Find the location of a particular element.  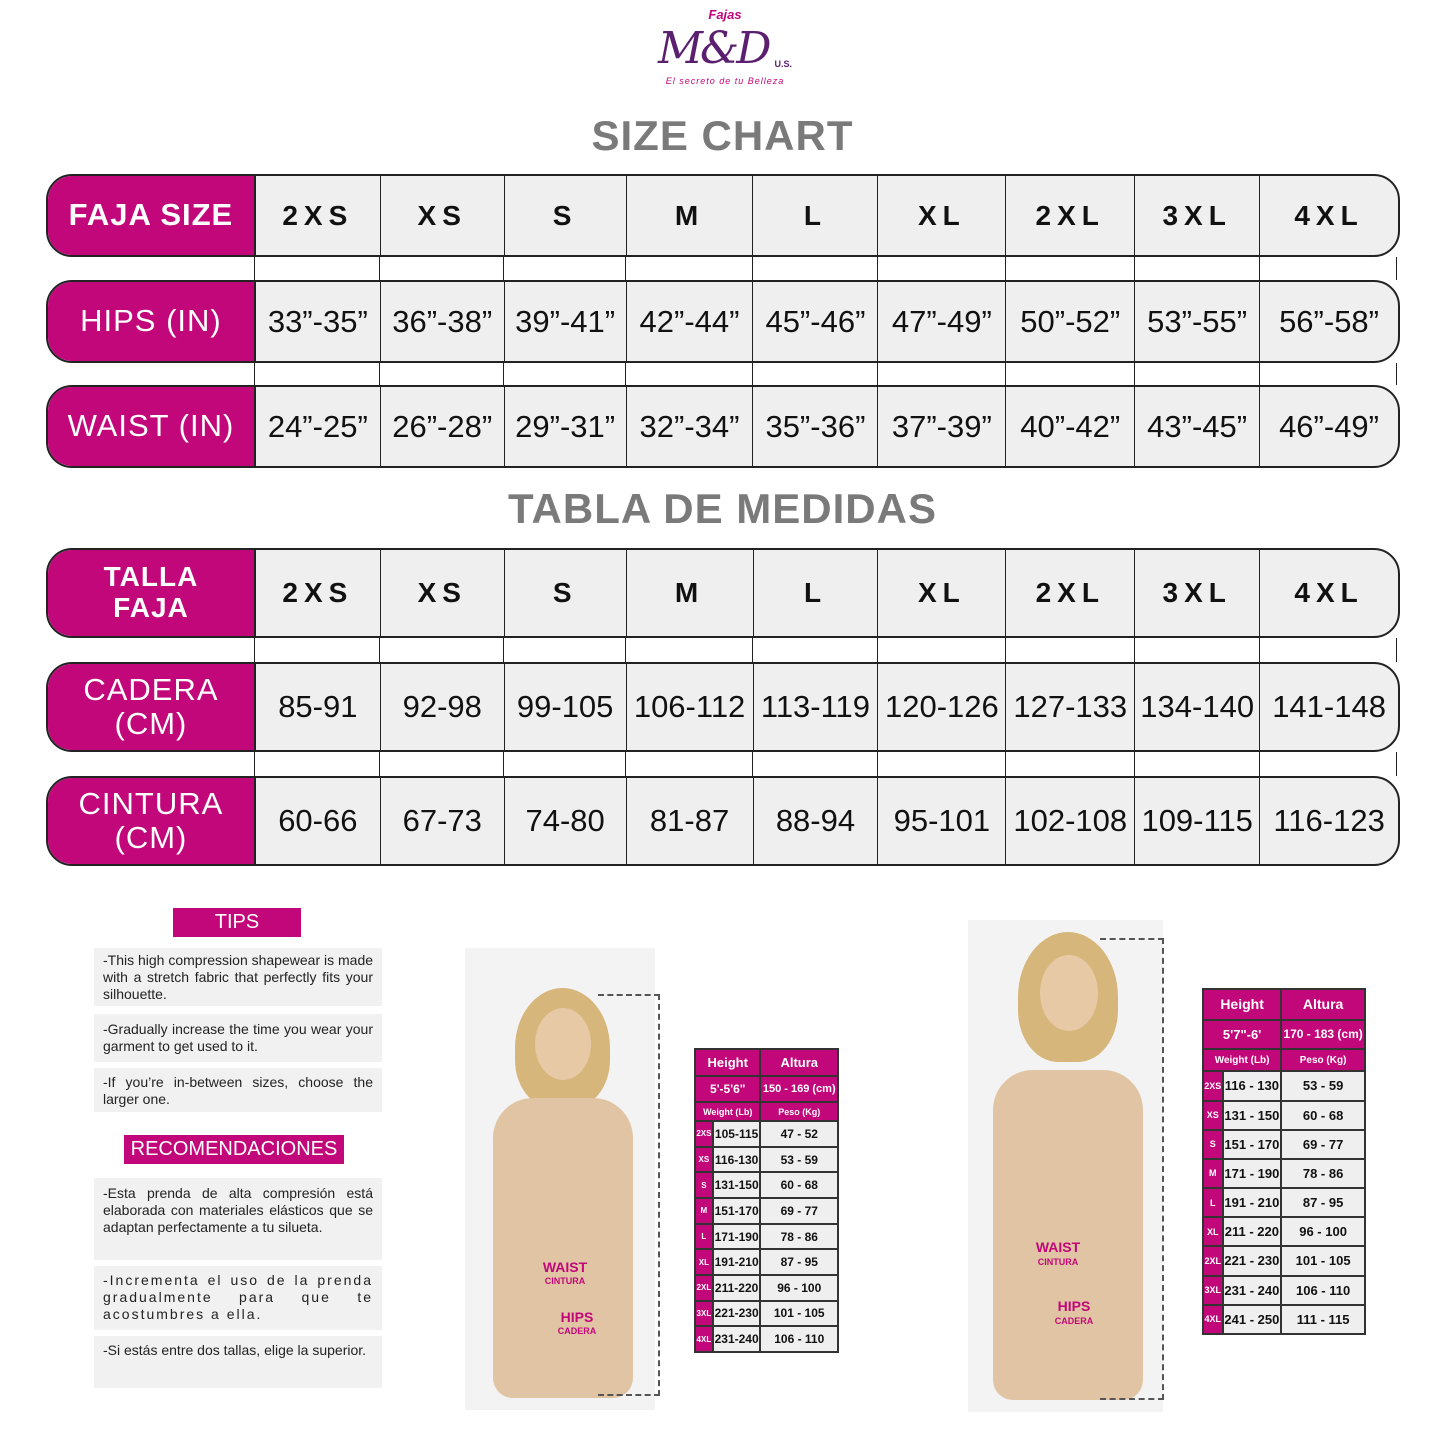

small-table-cell: 3XL is located at coordinates (1213, 1290).